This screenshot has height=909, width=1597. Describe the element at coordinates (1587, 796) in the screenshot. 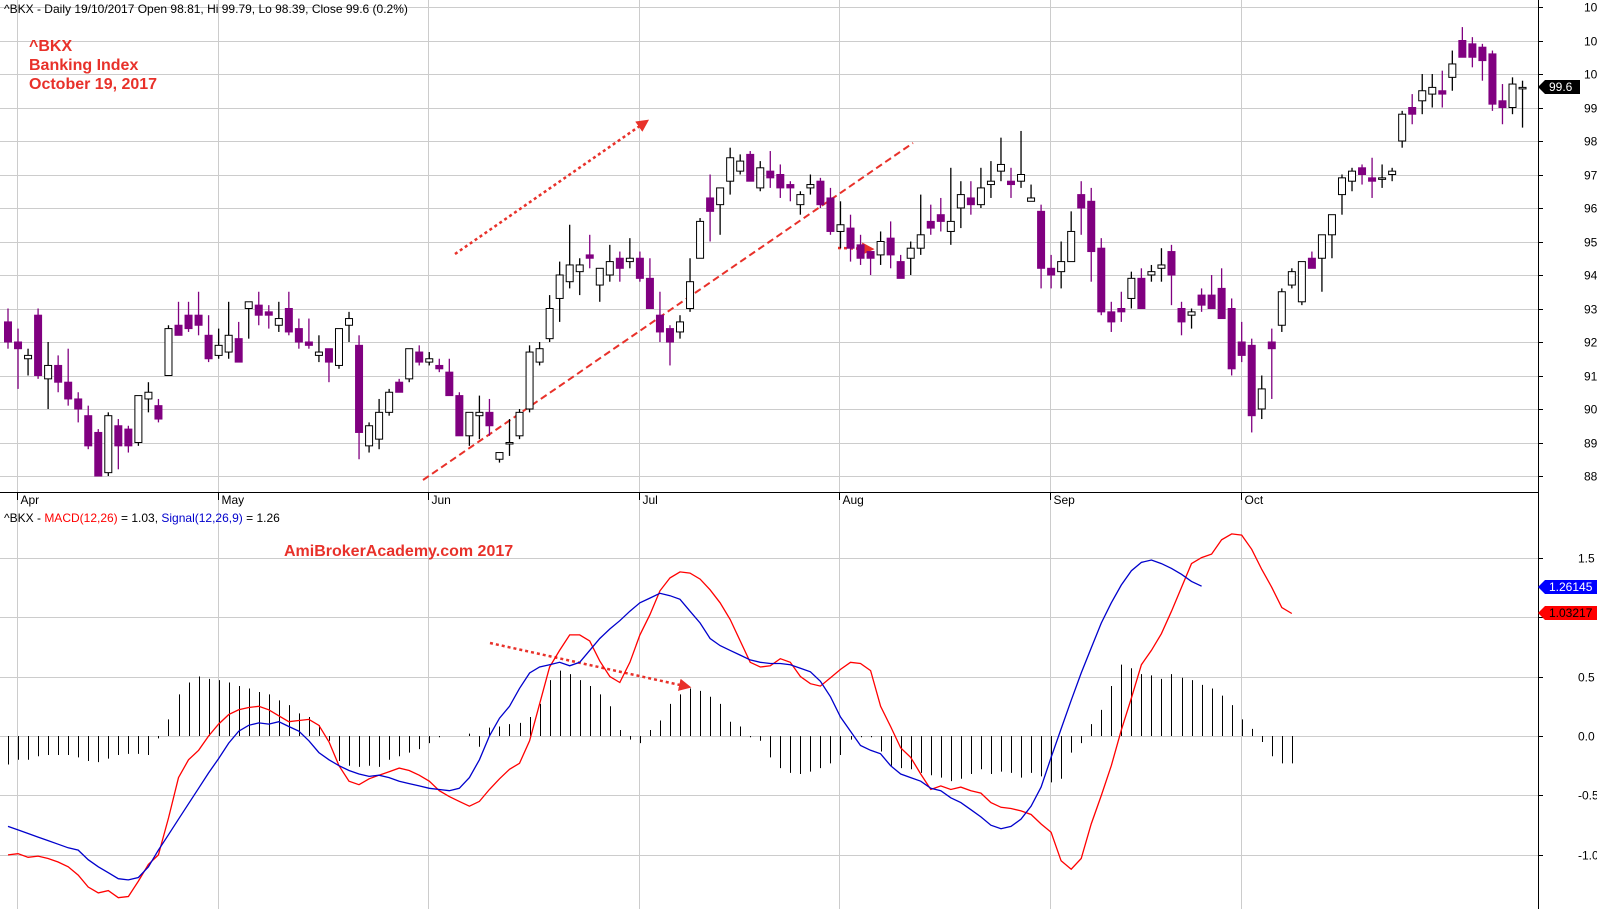

I see `macd-tick-label: -0.5` at that location.